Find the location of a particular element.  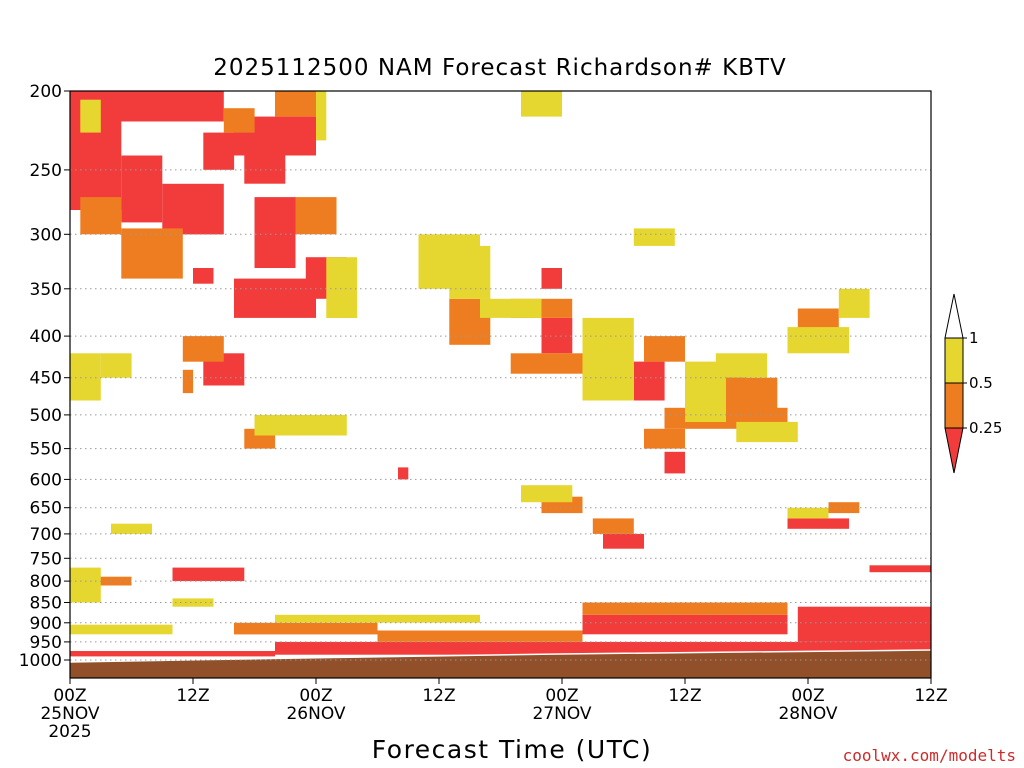

y-tick-label: 200 is located at coordinates (46, 92).